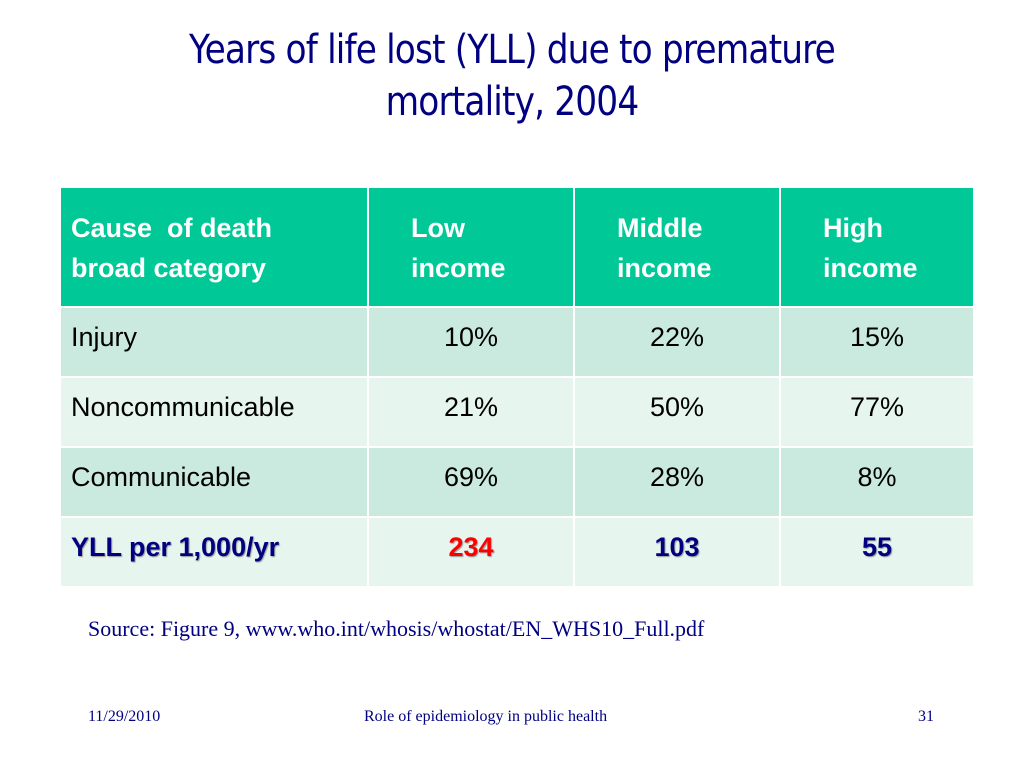  I want to click on cell-middle-income: 28%, so click(677, 482).